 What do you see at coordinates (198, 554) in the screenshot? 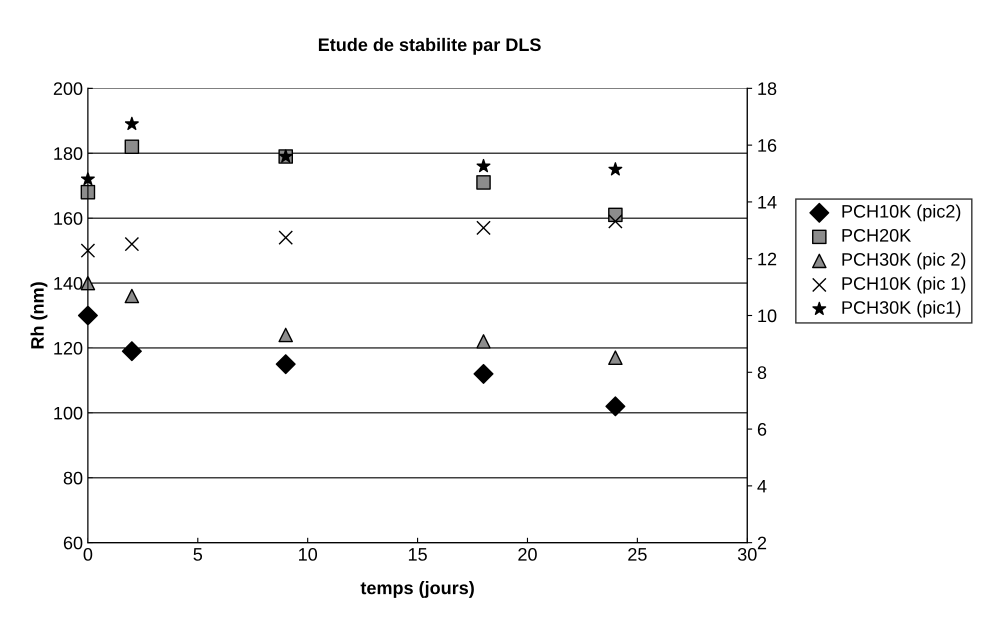
I see `x-tick-label: 5` at bounding box center [198, 554].